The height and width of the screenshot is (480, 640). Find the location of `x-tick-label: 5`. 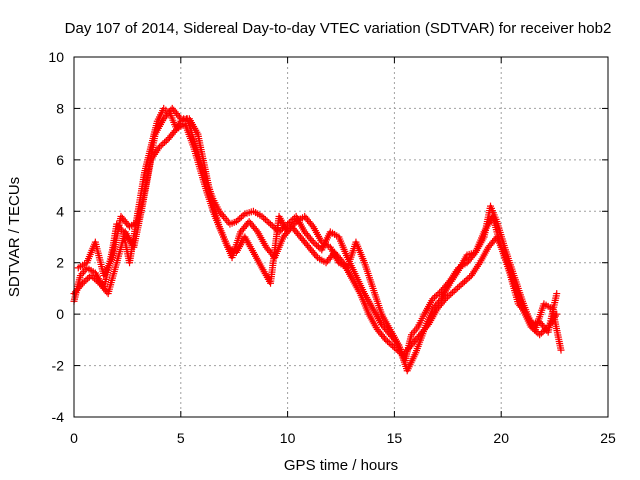

x-tick-label: 5 is located at coordinates (181, 438).